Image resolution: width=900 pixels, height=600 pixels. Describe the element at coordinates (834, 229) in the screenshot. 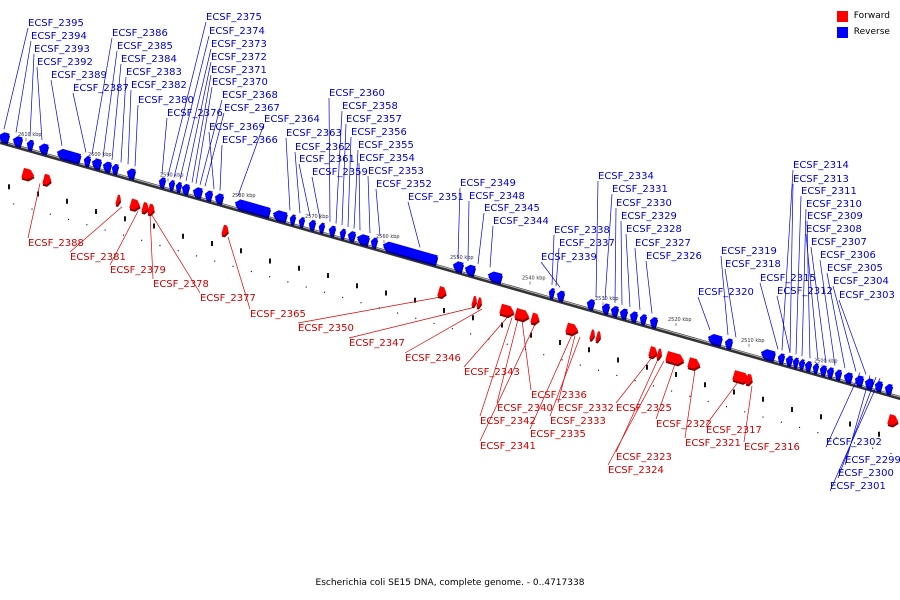

I see `gene-label: ECSF_2308` at that location.